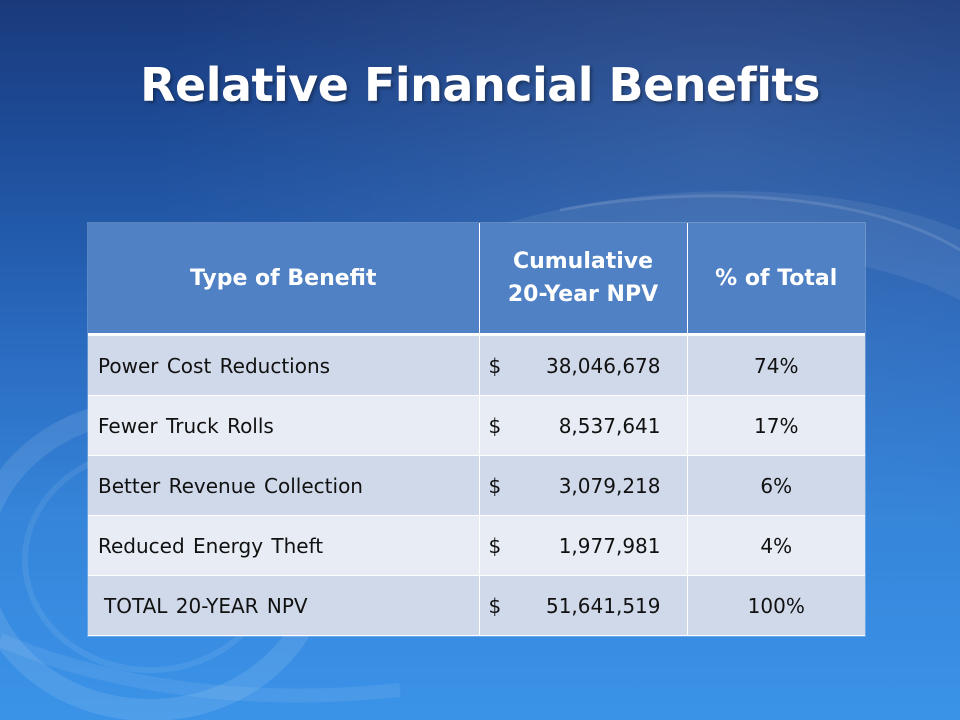 The image size is (960, 720). I want to click on npv-amount-cell: $ 8,537,641, so click(583, 425).